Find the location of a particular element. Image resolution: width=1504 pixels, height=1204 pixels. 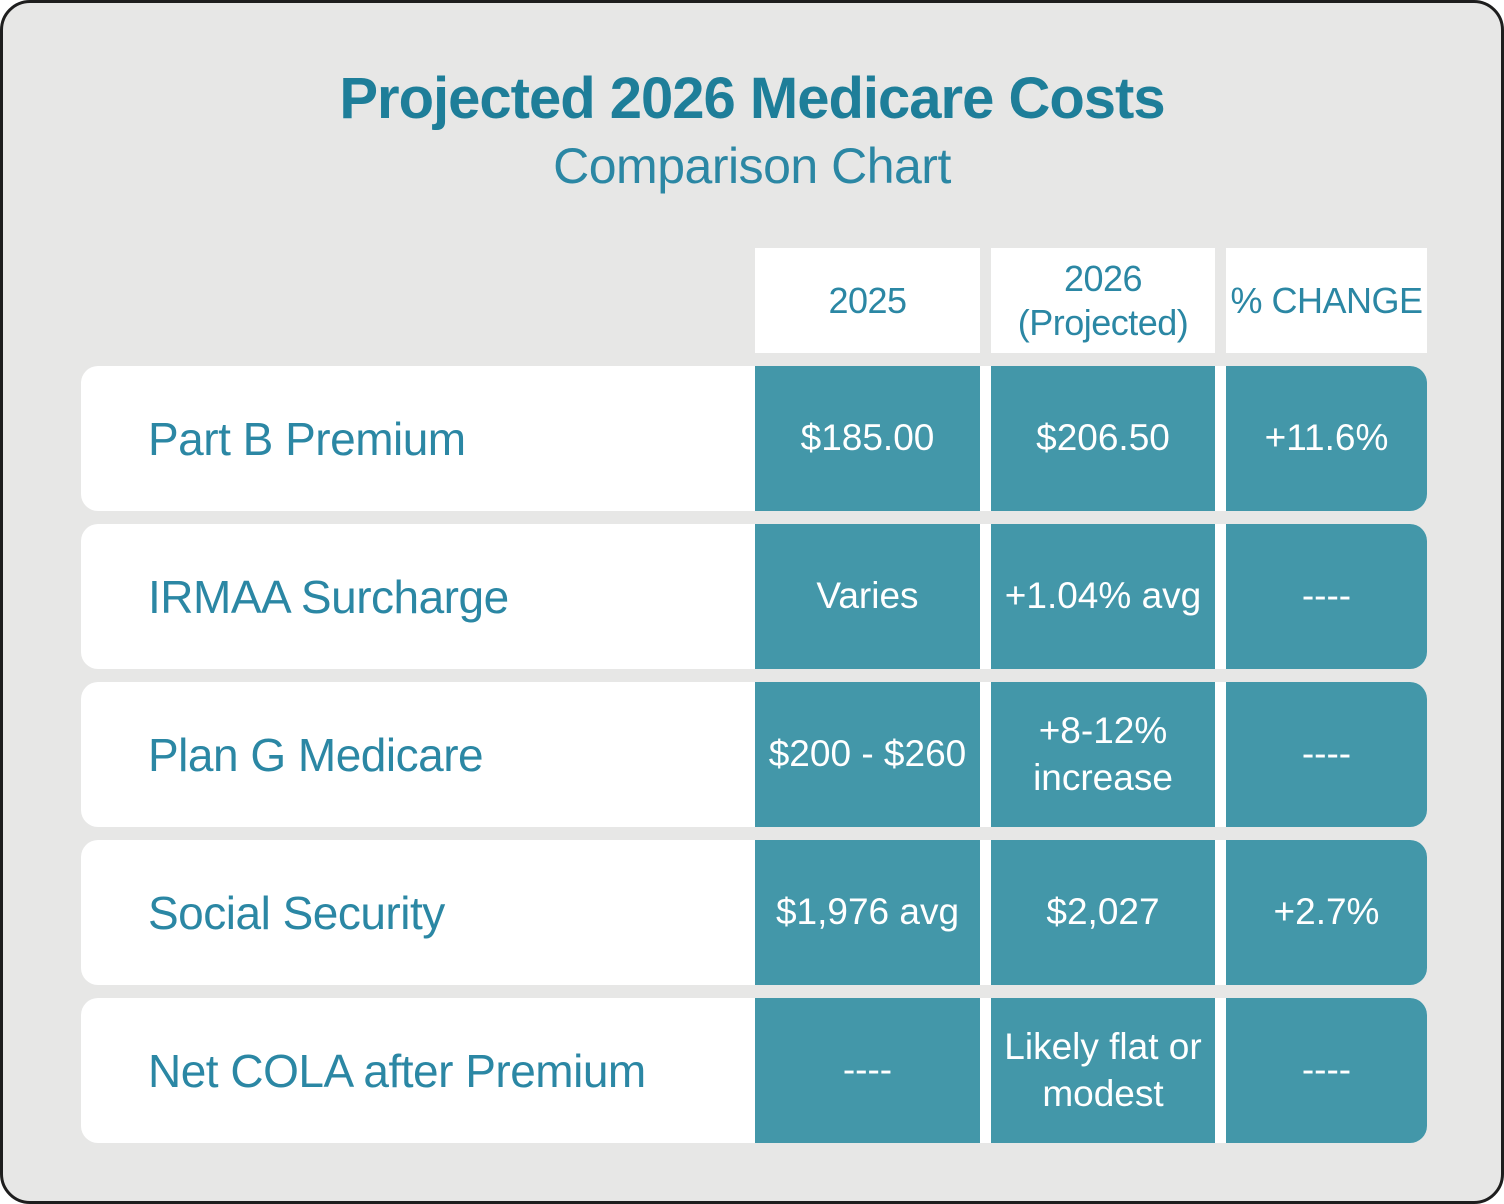

cell-2025: $185.00 is located at coordinates (867, 438).